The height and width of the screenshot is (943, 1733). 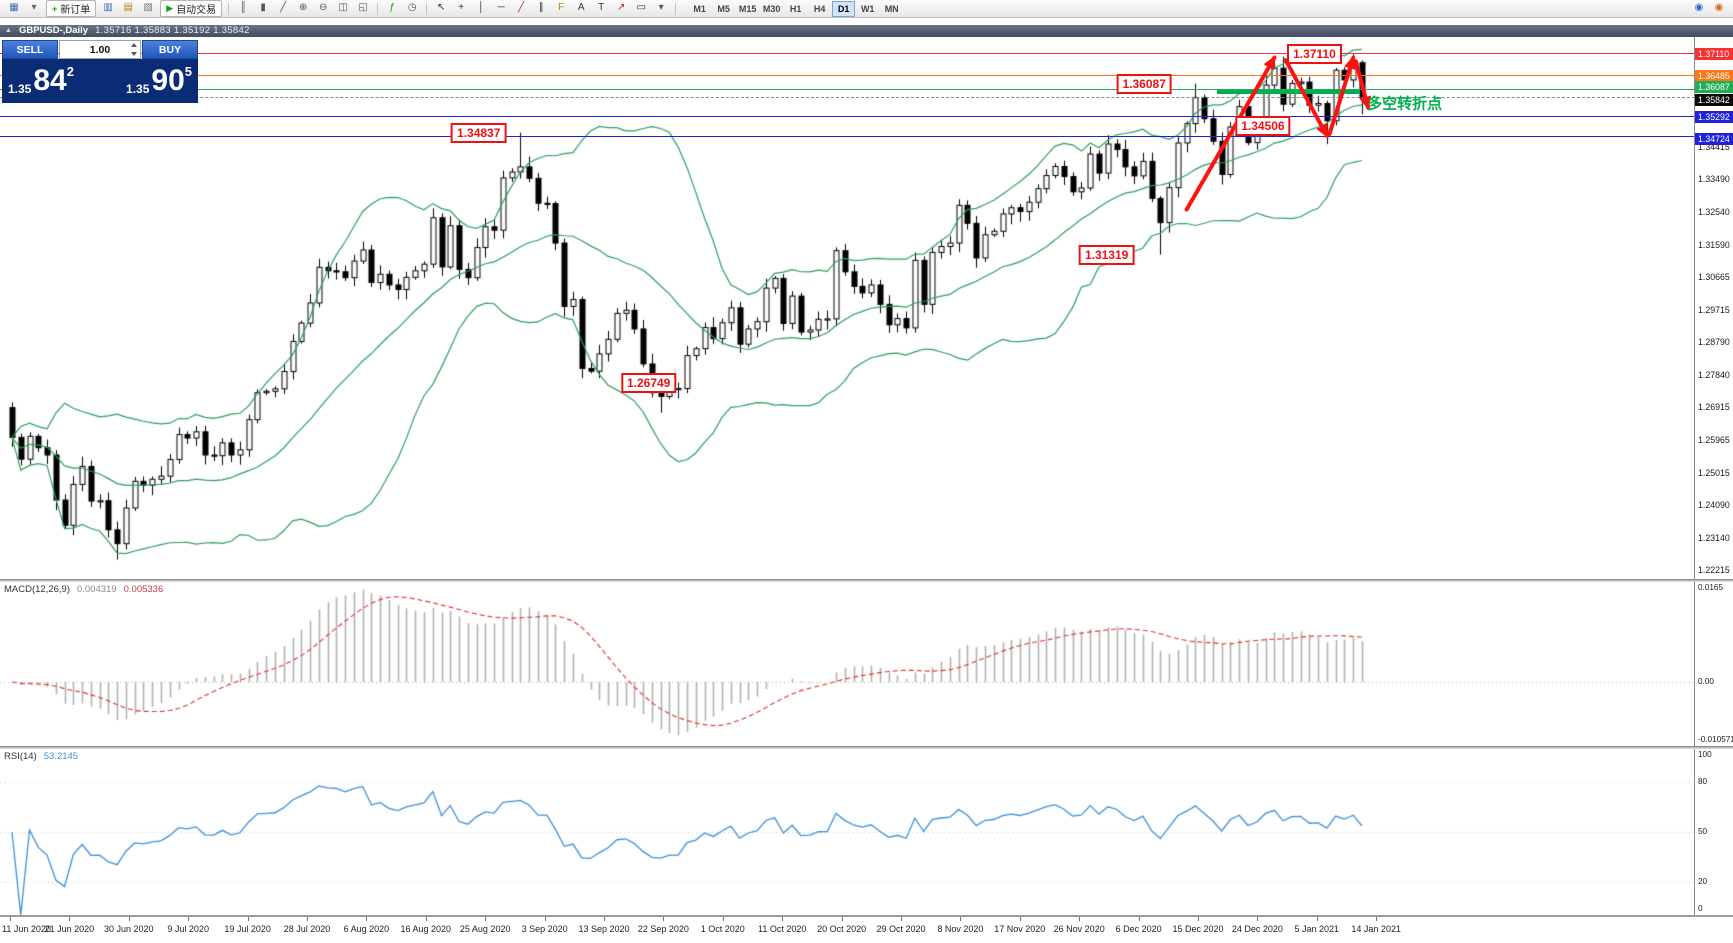 What do you see at coordinates (661, 7) in the screenshot?
I see `more-tools-icon: ▾` at bounding box center [661, 7].